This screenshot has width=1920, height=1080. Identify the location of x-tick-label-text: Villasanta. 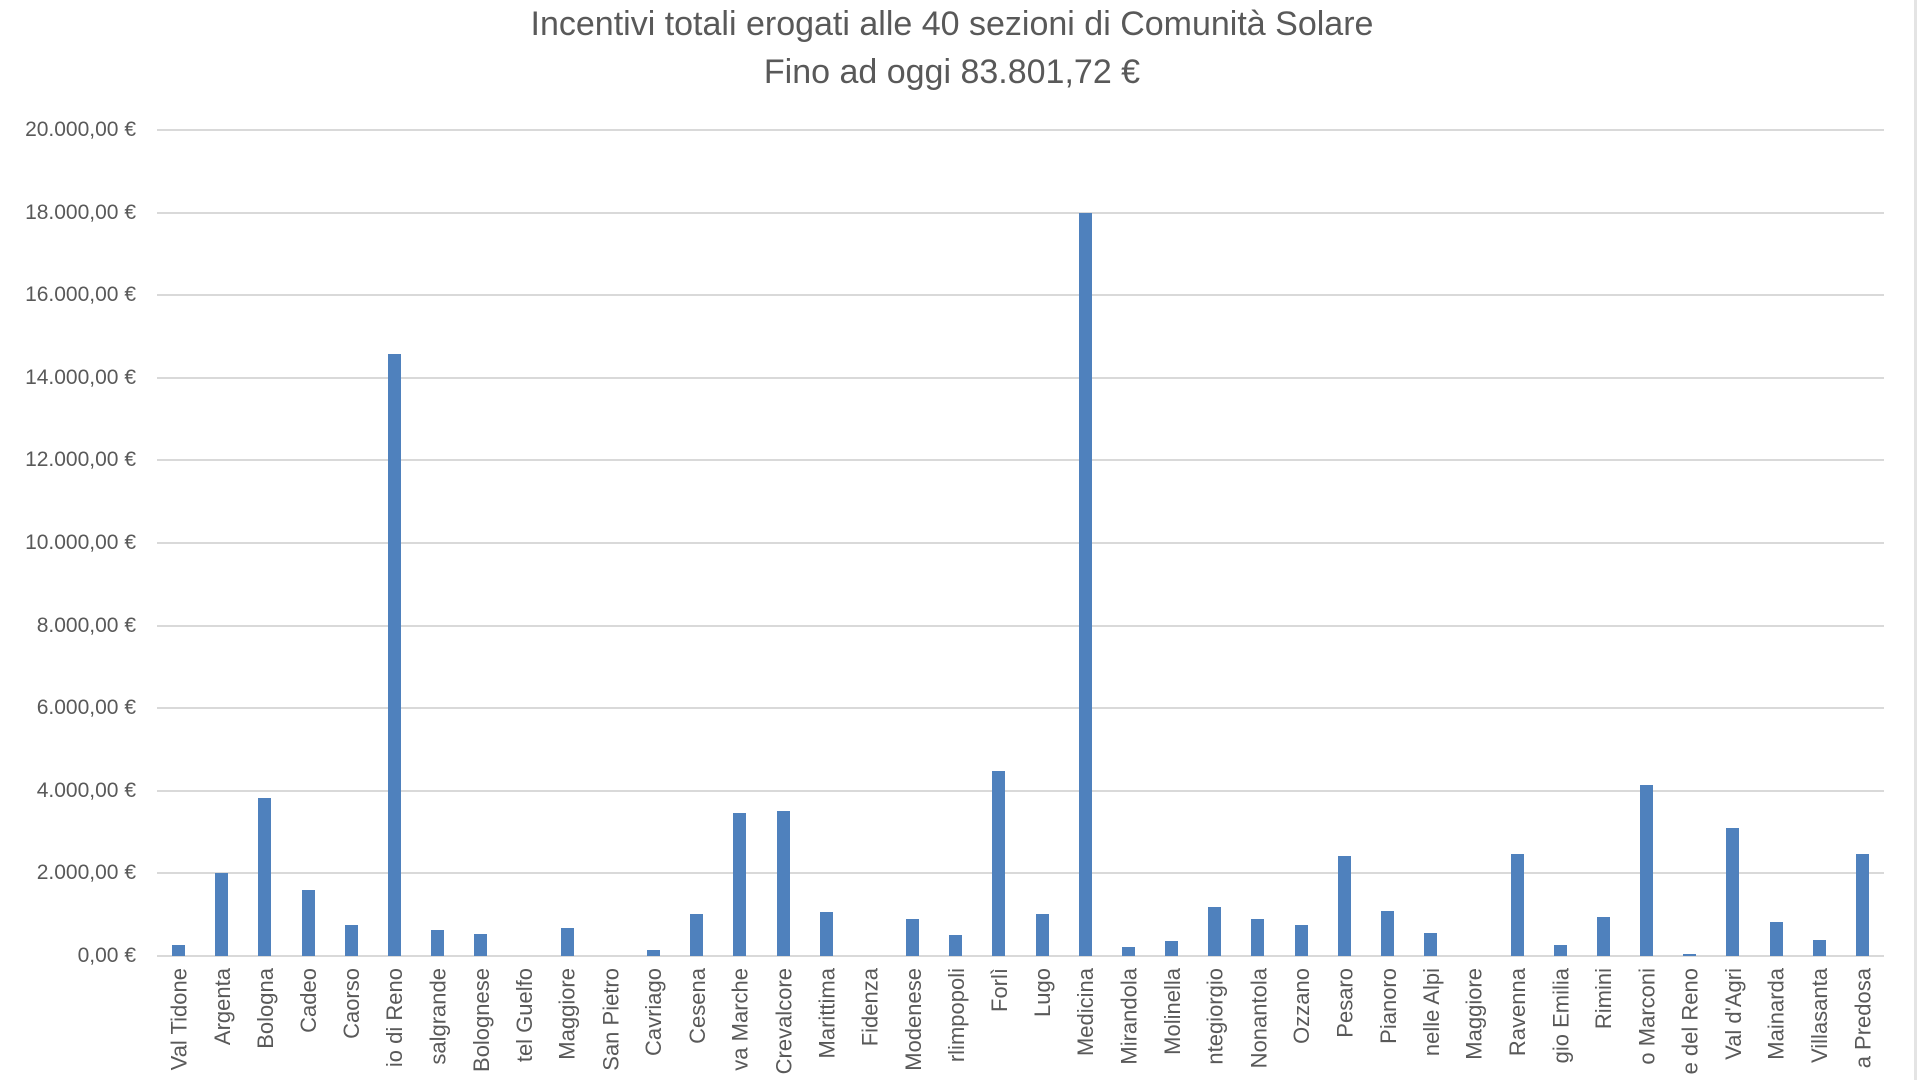
(1820, 1015).